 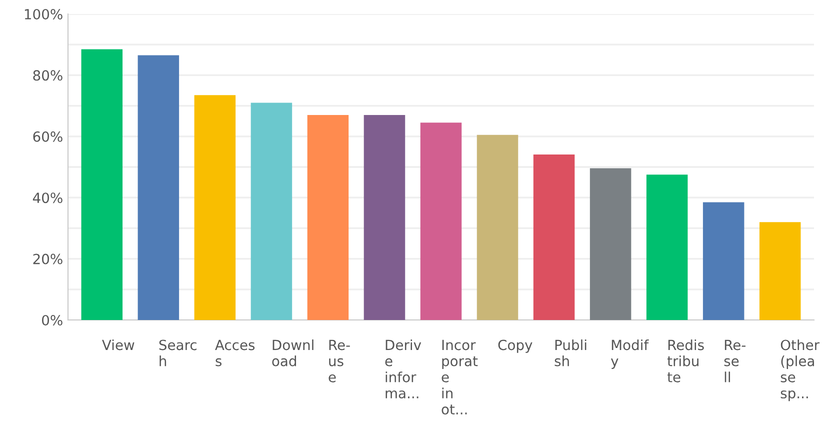 What do you see at coordinates (47, 198) in the screenshot?
I see `y-tick-label: 40%` at bounding box center [47, 198].